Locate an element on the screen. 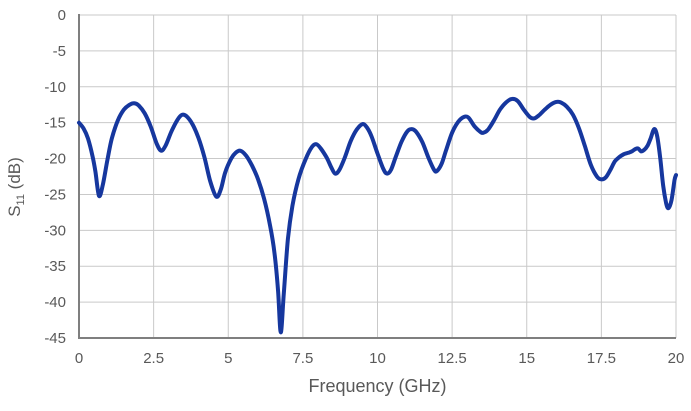 The width and height of the screenshot is (691, 411). x-tick-label: 20 is located at coordinates (676, 358).